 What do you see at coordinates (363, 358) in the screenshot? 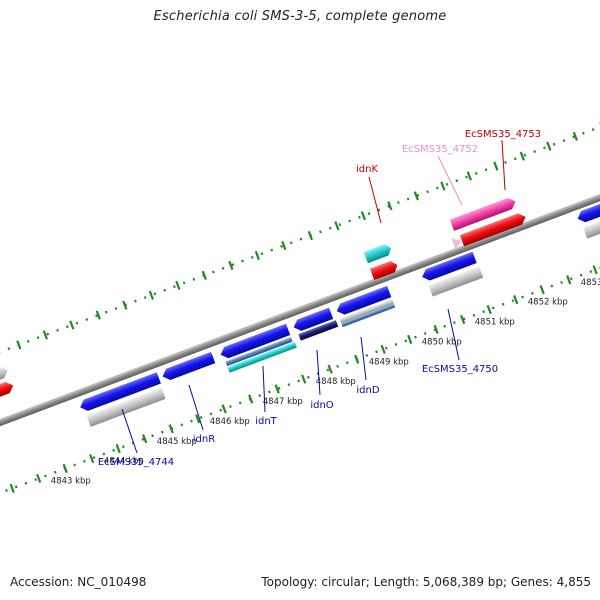
I see `leader-idnD` at bounding box center [363, 358].